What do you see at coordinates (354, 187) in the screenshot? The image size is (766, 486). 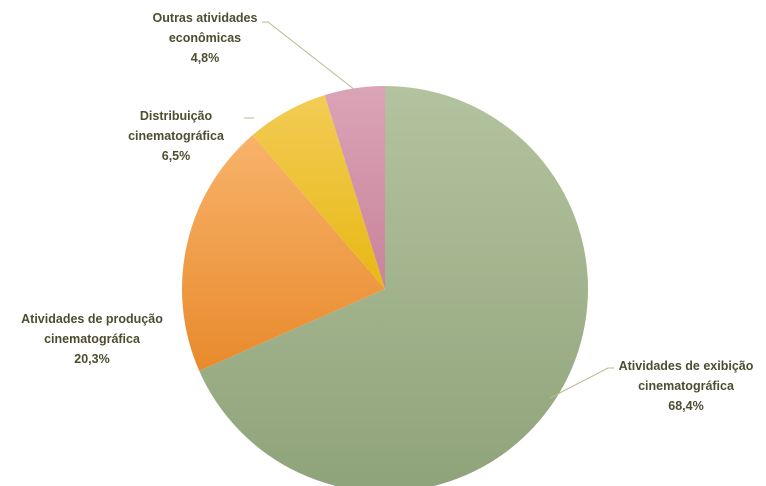 I see `pie-slice-outras` at bounding box center [354, 187].